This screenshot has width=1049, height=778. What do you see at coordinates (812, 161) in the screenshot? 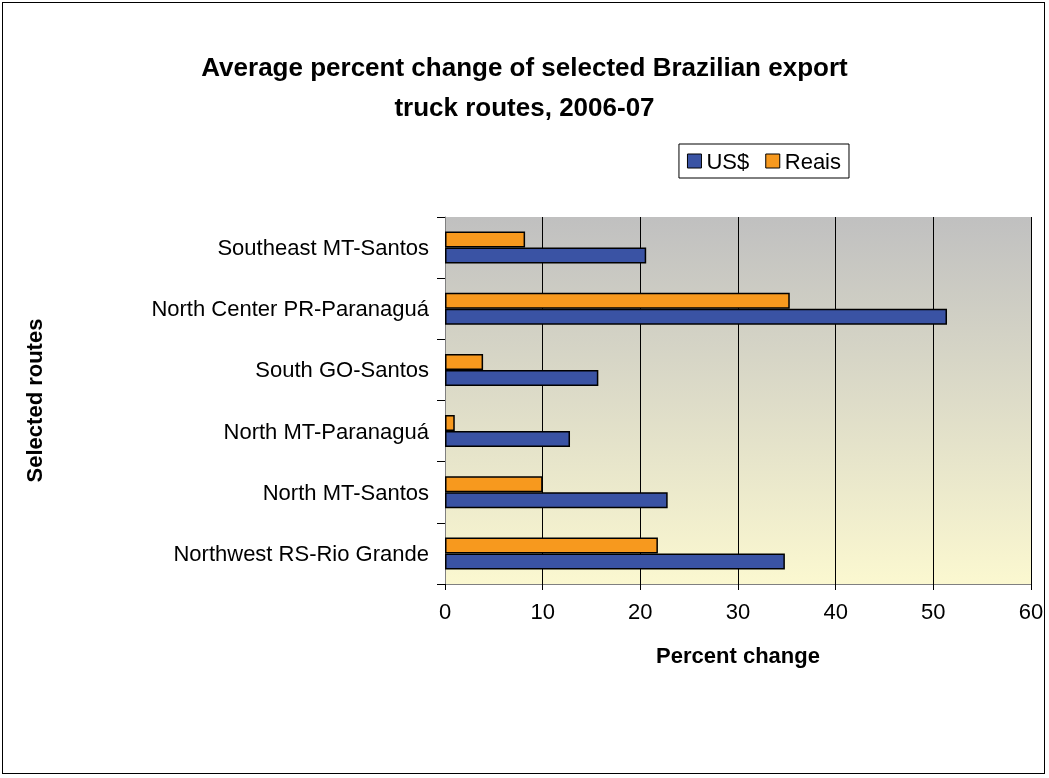
I see `legend-label: Reais` at bounding box center [812, 161].